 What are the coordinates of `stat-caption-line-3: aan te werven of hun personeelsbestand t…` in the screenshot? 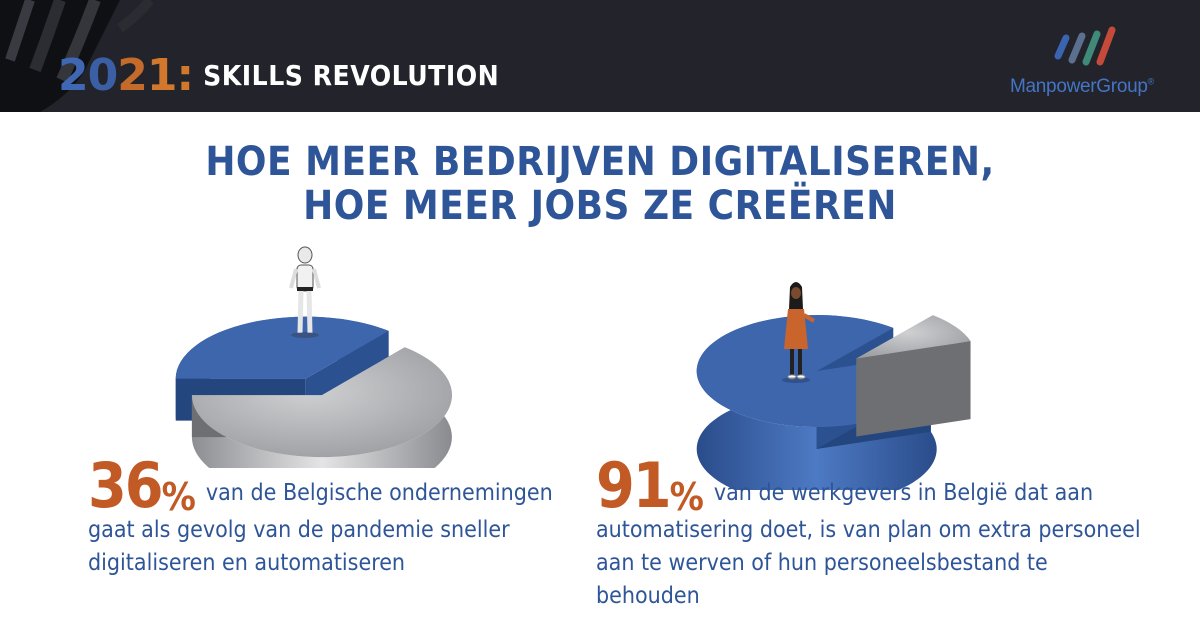 It's located at (822, 579).